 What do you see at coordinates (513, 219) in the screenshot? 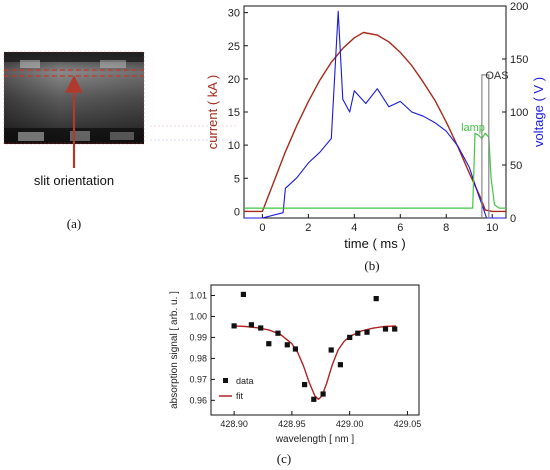
I see `chart-b-ytick-right-label: 0` at bounding box center [513, 219].